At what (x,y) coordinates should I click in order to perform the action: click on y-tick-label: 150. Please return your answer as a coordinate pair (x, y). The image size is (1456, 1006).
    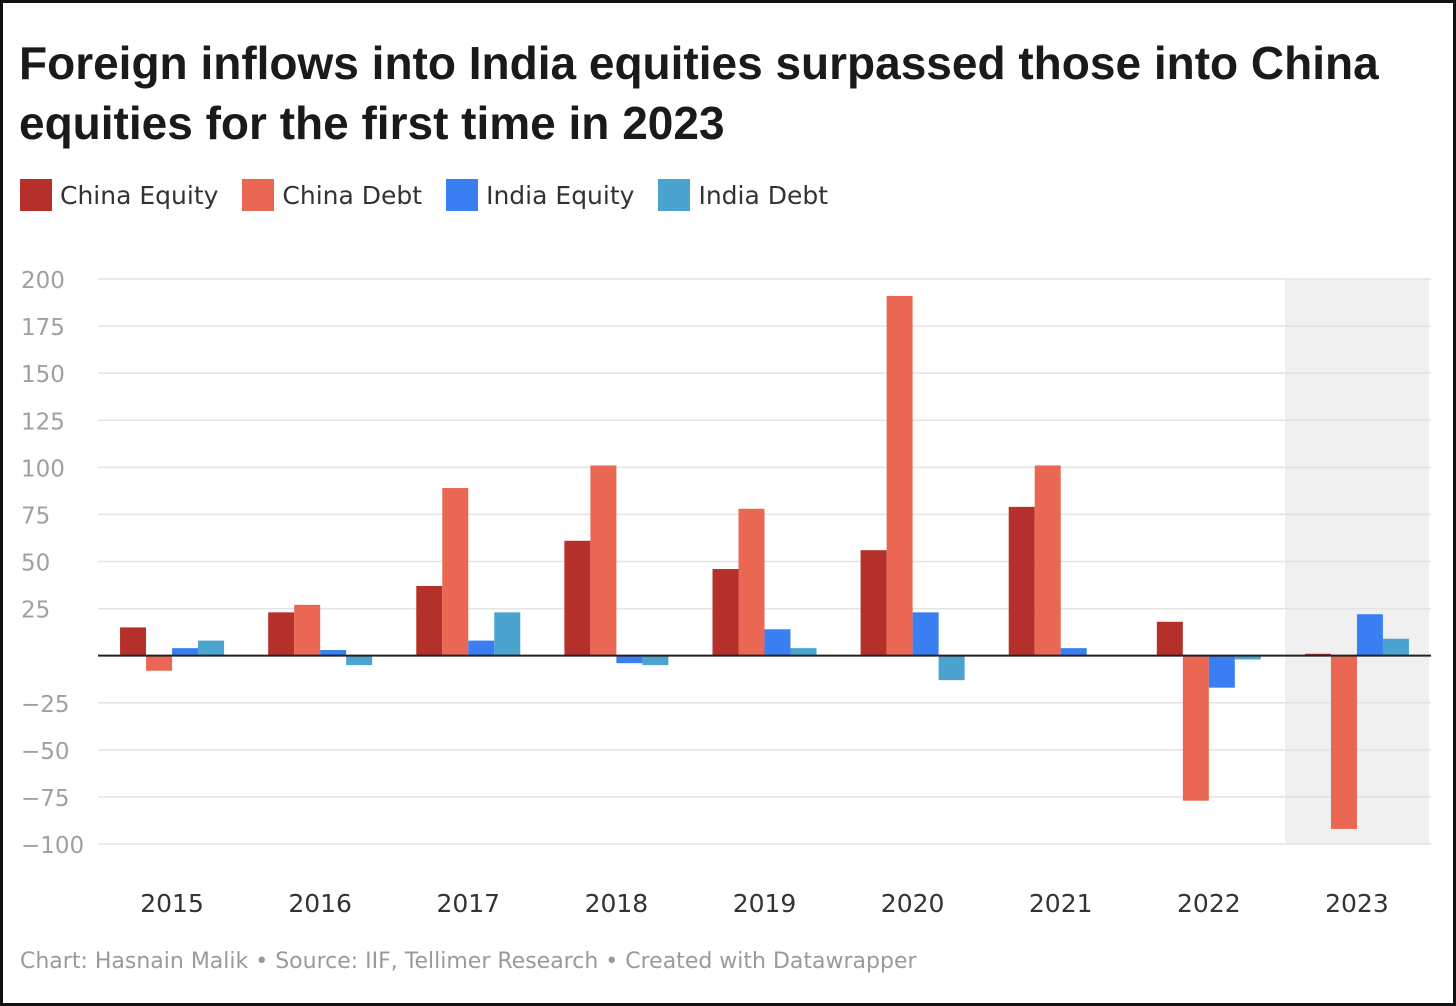
    Looking at the image, I should click on (43, 375).